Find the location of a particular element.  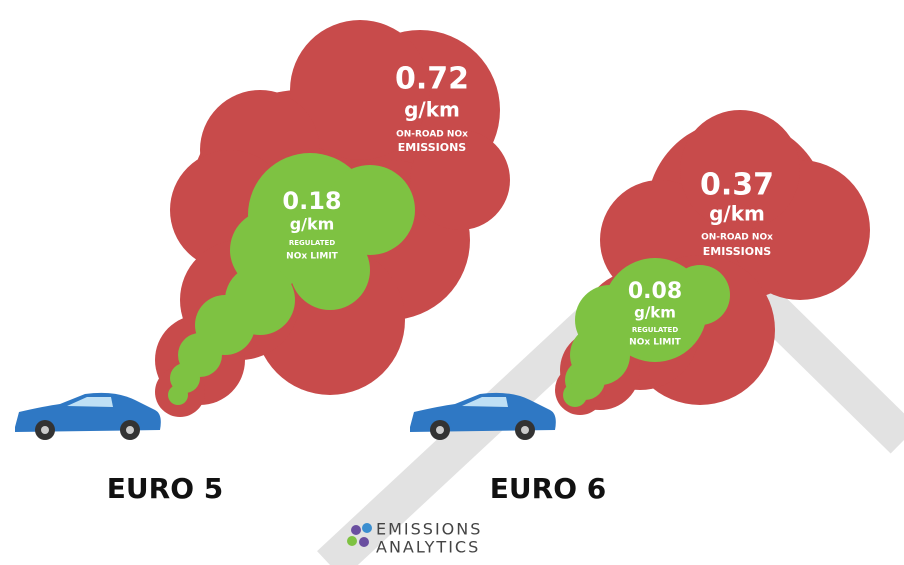

logo-text: ANALYTICS is located at coordinates (428, 547).